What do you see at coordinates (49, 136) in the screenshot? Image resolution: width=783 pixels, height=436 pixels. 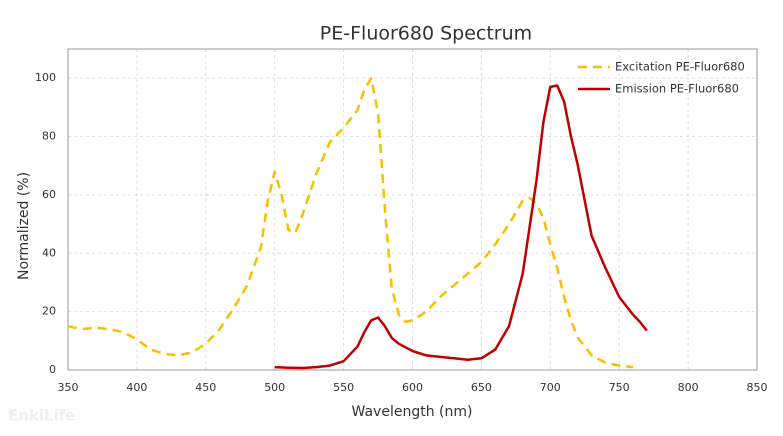 I see `y-tick-label: 80` at bounding box center [49, 136].